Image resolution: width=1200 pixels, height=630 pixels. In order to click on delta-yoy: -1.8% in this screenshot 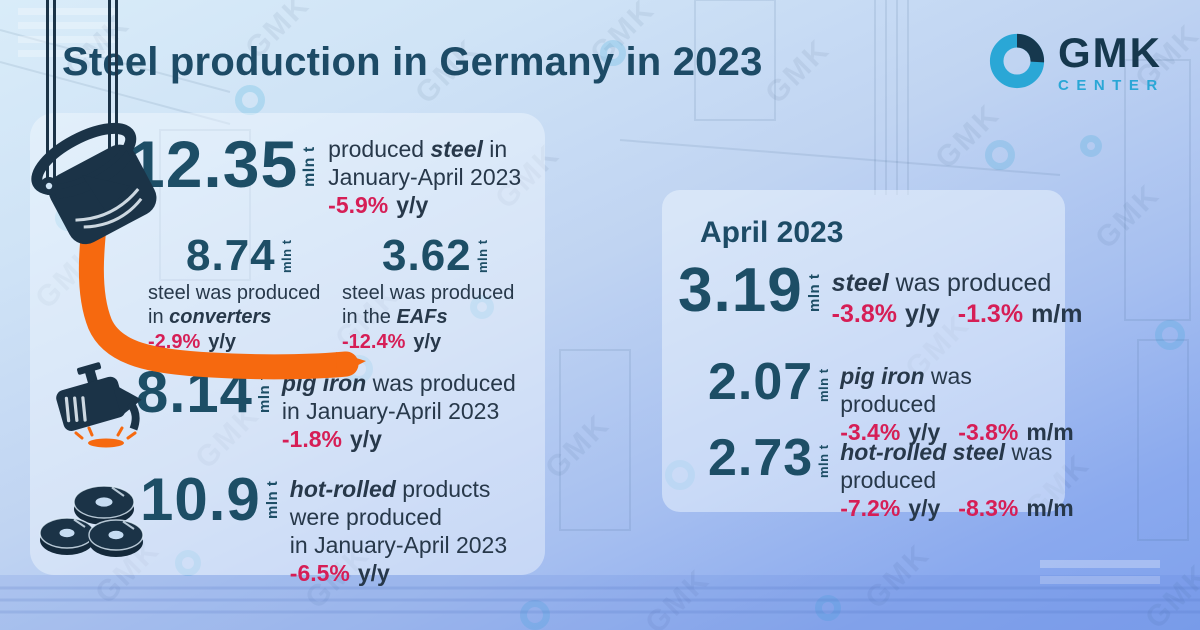, I will do `click(311, 439)`.